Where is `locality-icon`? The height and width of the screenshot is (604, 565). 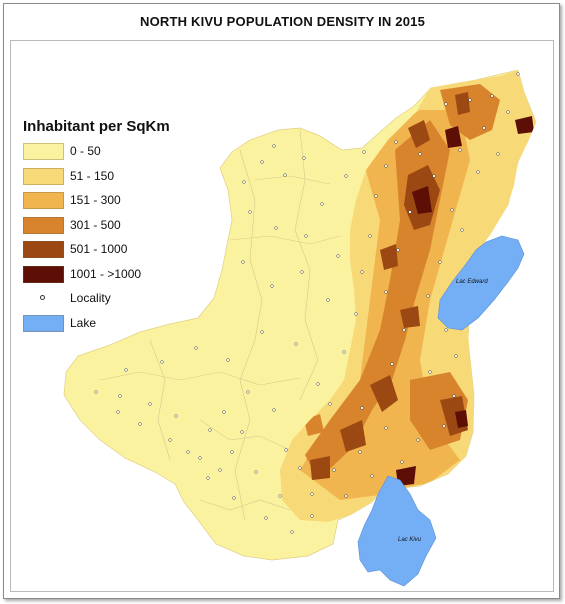 locality-icon is located at coordinates (42, 297).